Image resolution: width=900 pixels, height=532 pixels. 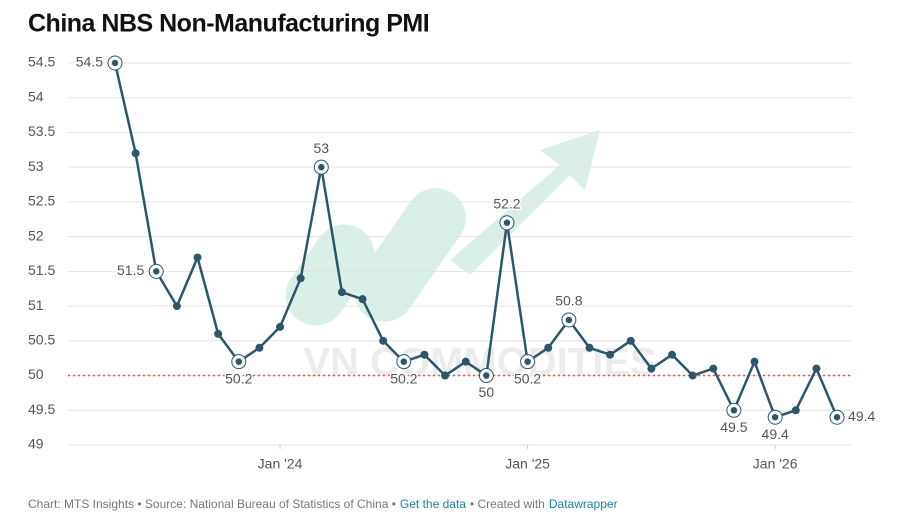 What do you see at coordinates (36, 235) in the screenshot?
I see `y-tick-label: 52` at bounding box center [36, 235].